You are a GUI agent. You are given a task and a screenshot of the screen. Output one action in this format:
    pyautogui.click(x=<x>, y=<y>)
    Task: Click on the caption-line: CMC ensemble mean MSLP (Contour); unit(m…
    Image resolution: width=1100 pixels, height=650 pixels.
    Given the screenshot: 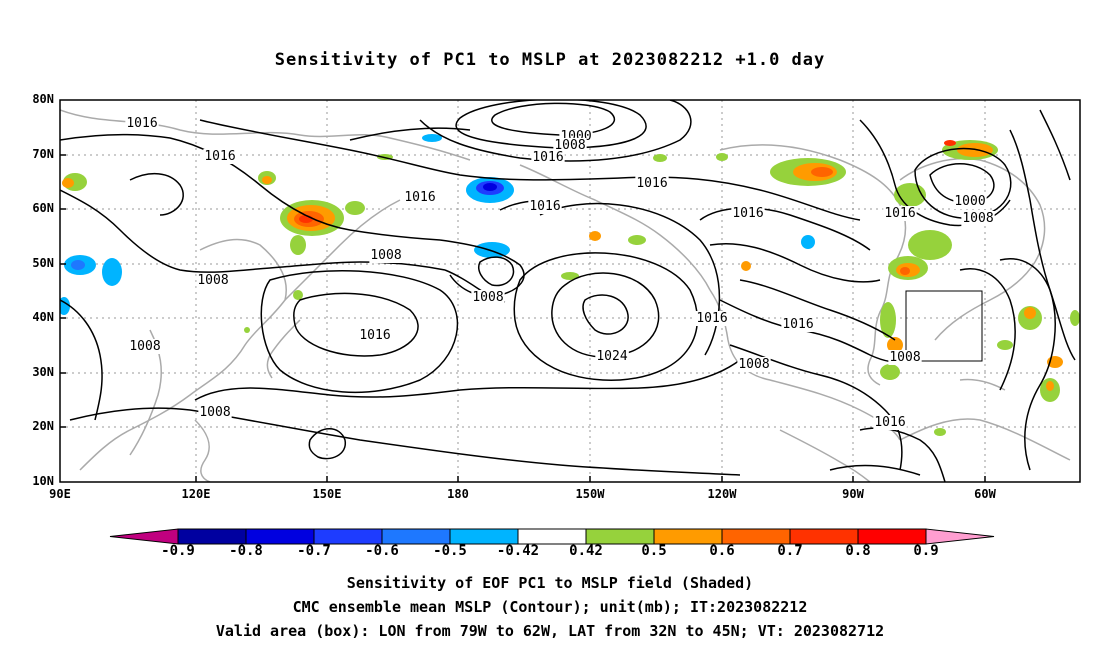 What is the action you would take?
    pyautogui.click(x=550, y=607)
    